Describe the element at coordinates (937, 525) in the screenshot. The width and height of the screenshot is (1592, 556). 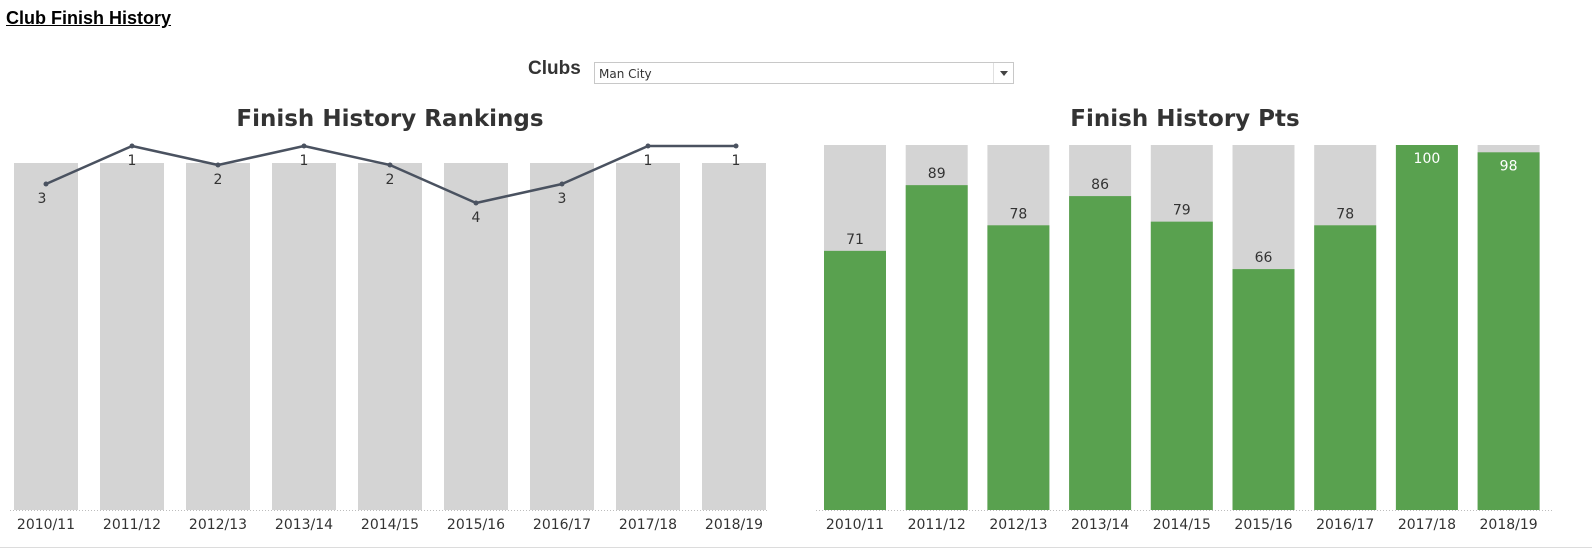
I see `points-x-tick-label: 2011/12` at that location.